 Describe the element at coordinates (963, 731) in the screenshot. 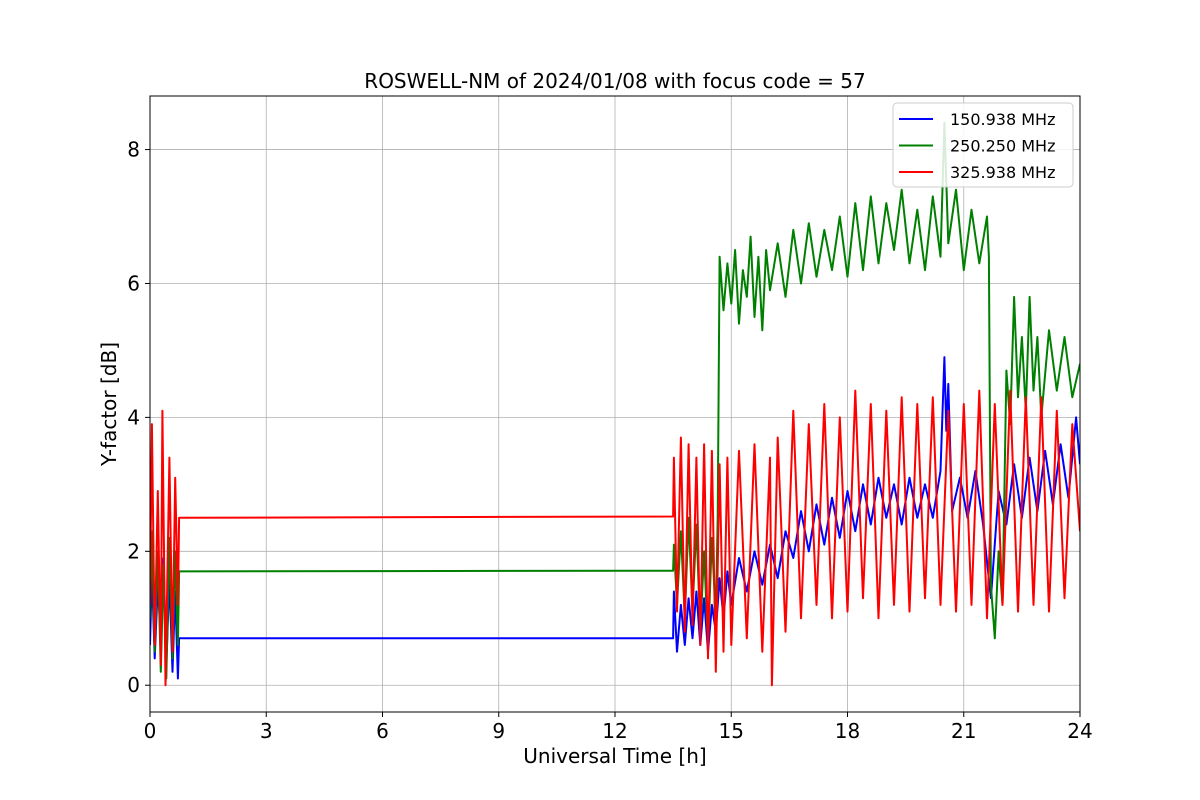

I see `x-tick-label: 21` at that location.